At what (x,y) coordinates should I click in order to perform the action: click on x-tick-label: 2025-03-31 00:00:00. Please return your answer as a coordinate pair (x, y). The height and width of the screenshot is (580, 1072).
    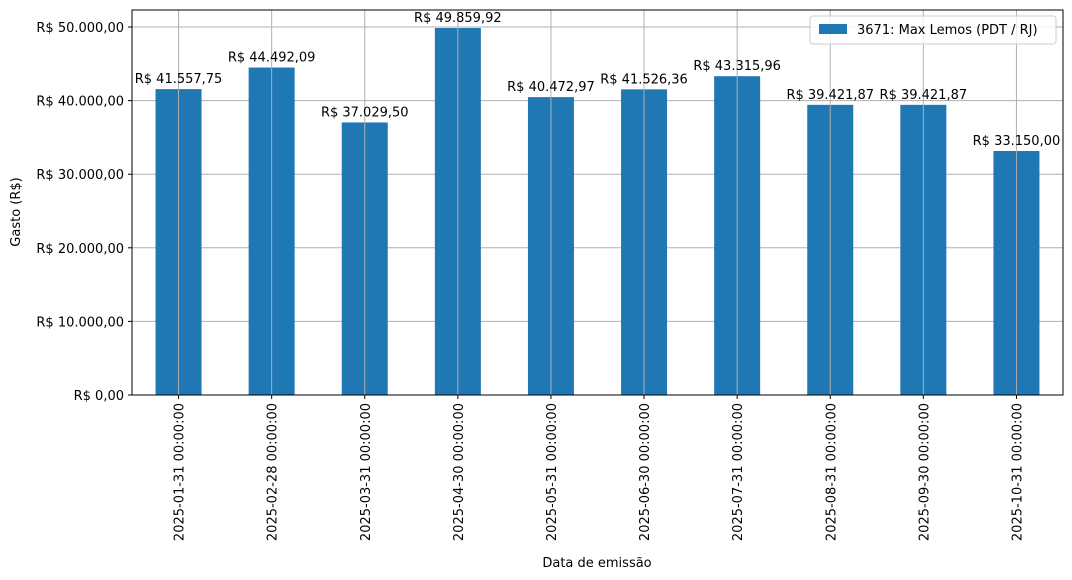
    Looking at the image, I should click on (366, 472).